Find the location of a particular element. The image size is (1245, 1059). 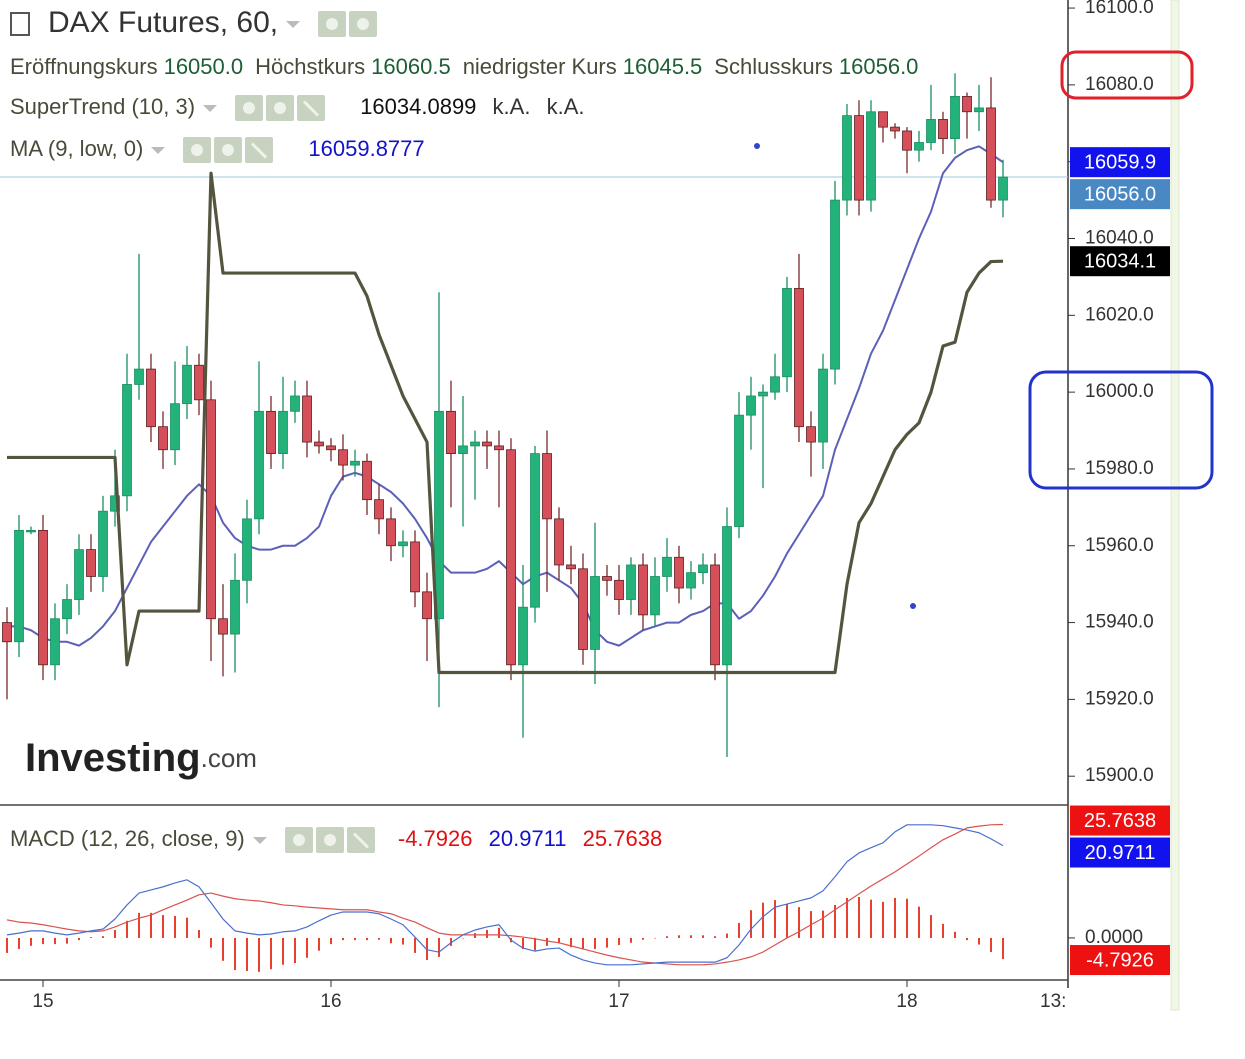

annotation-box is located at coordinates (1121, 430).